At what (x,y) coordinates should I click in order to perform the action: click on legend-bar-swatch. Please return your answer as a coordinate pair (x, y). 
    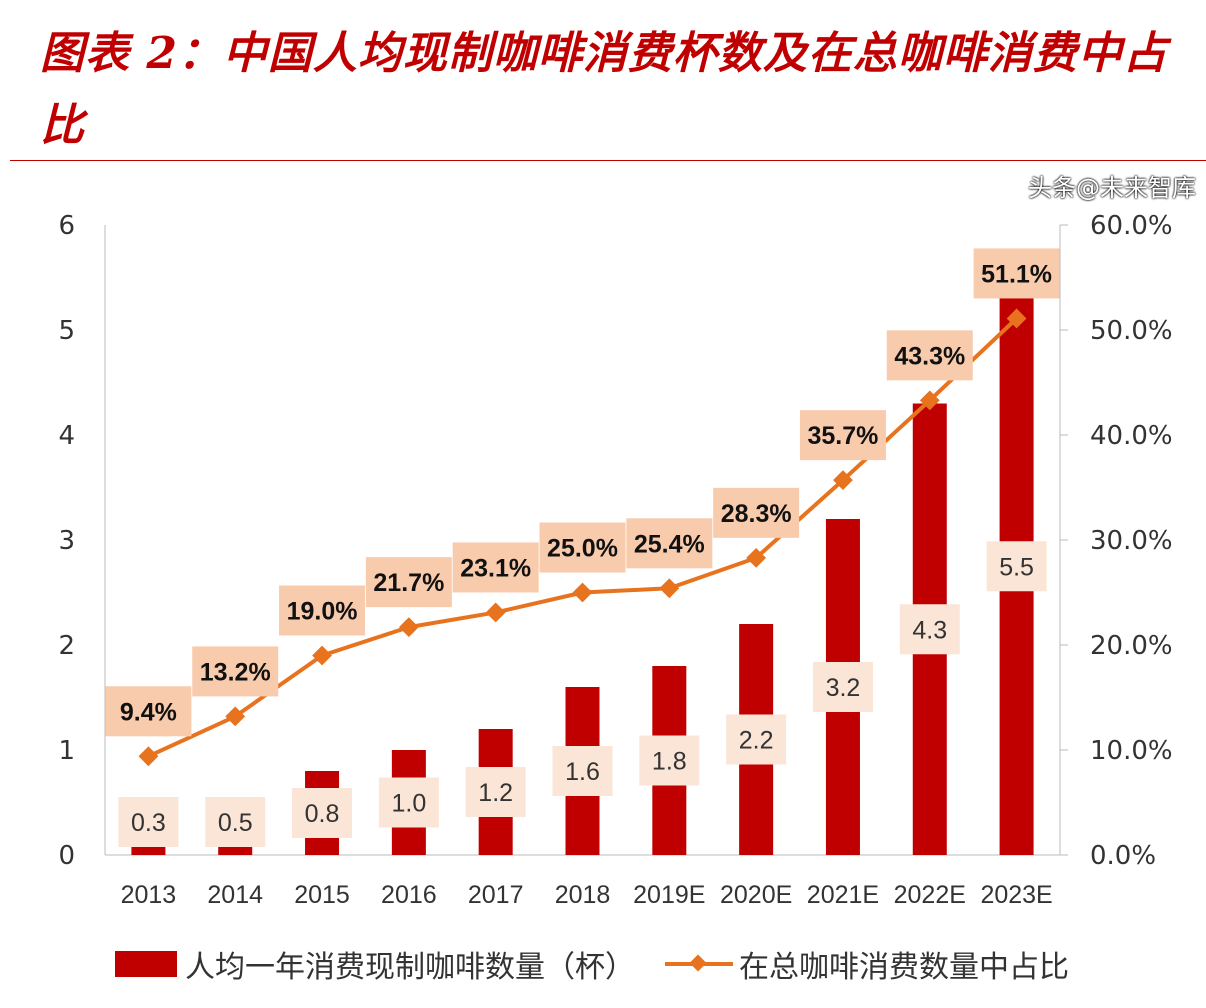
    Looking at the image, I should click on (146, 964).